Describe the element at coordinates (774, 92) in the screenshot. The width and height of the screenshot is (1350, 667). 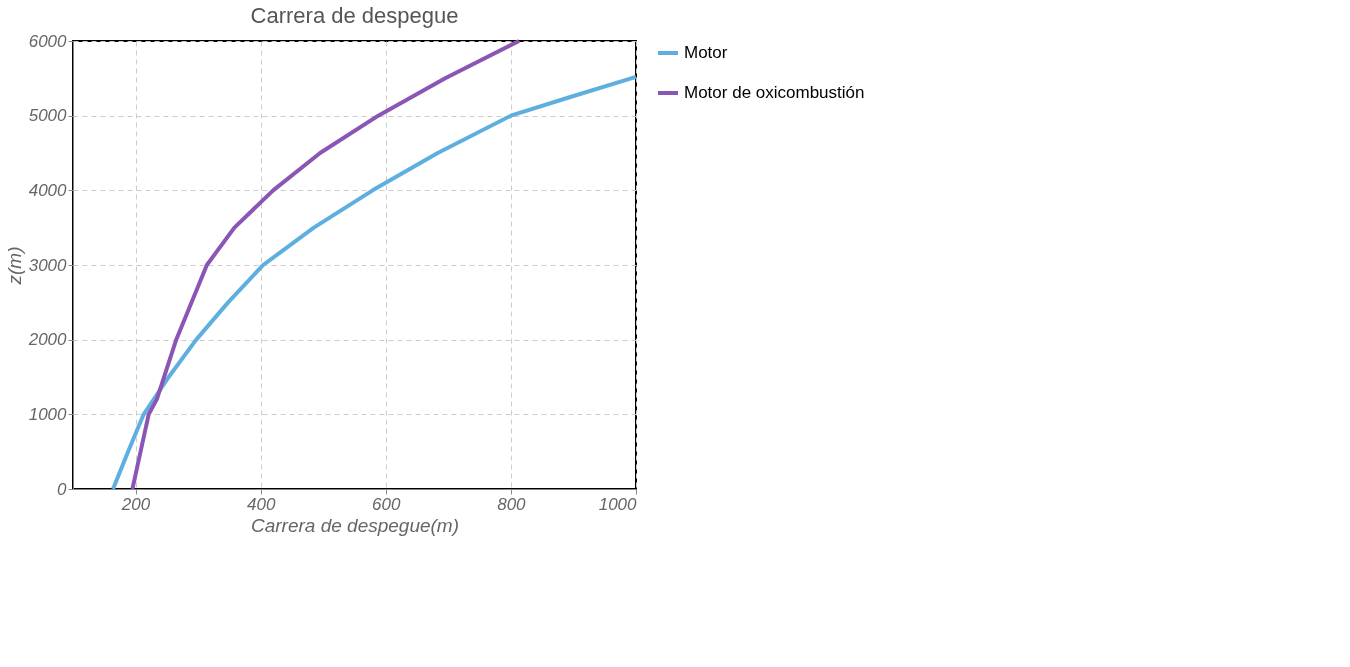
I see `legend-label: Motor de oxicombustión` at that location.